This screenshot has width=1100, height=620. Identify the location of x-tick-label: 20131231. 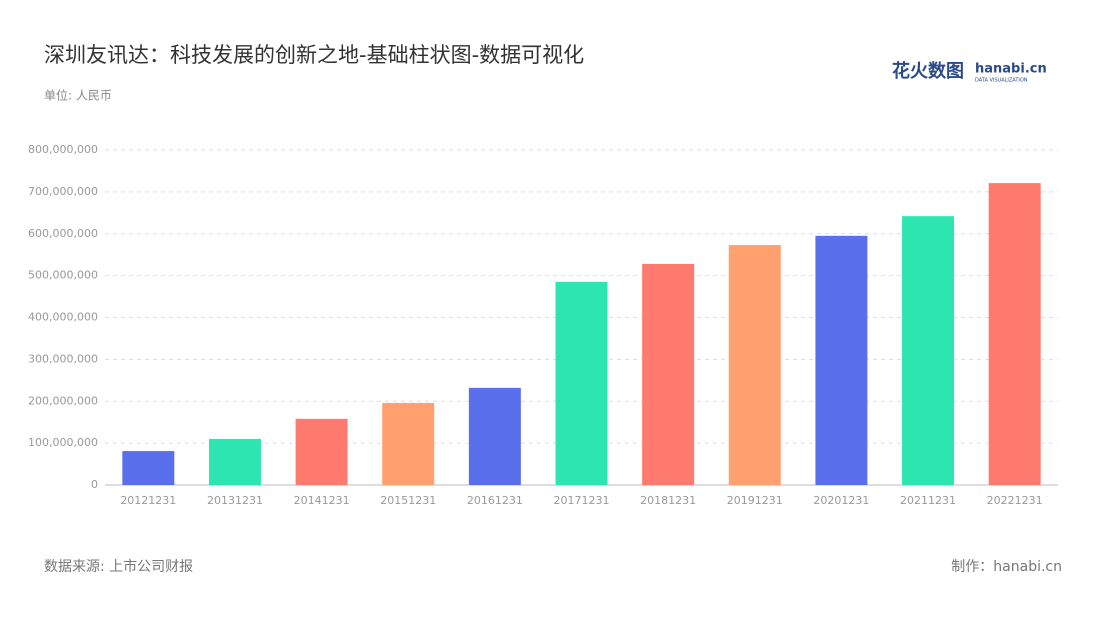
(235, 500).